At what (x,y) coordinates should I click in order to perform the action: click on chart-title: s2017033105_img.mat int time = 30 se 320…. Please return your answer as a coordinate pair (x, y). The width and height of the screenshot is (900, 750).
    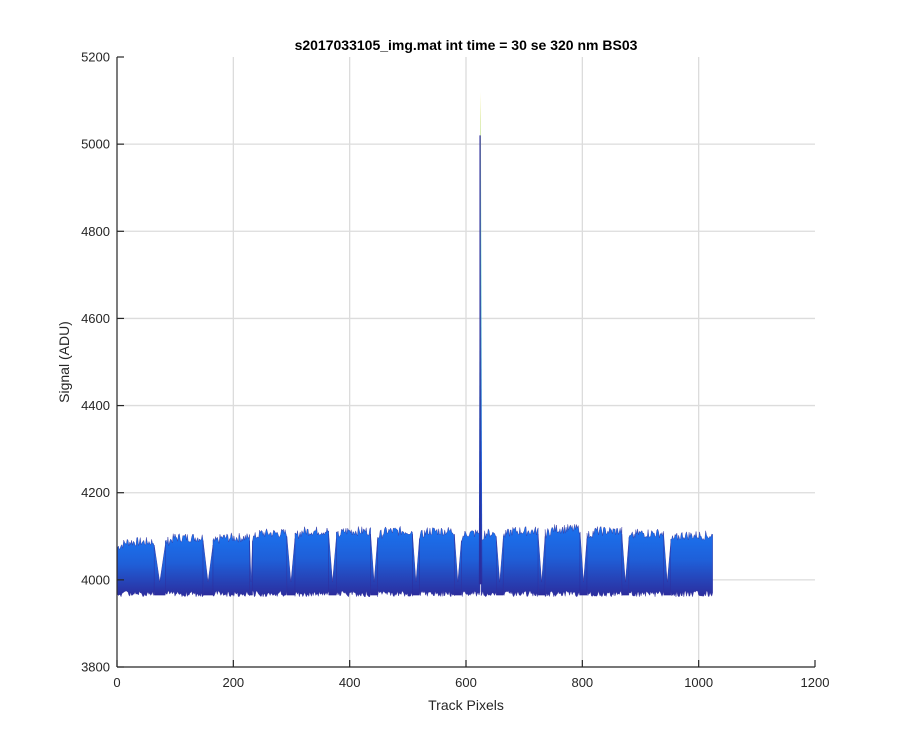
    Looking at the image, I should click on (466, 45).